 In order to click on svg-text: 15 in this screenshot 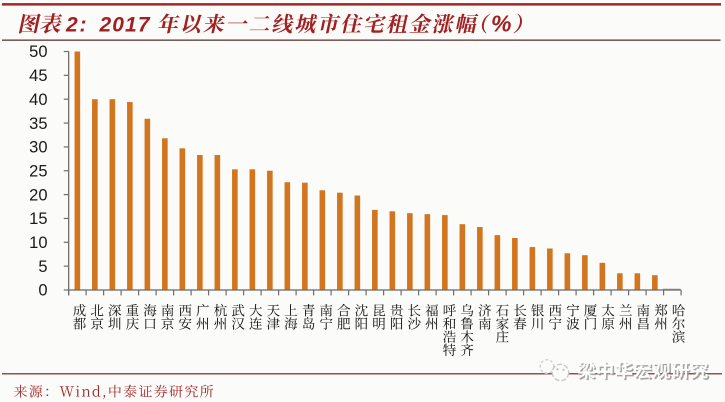, I will do `click(38, 219)`.